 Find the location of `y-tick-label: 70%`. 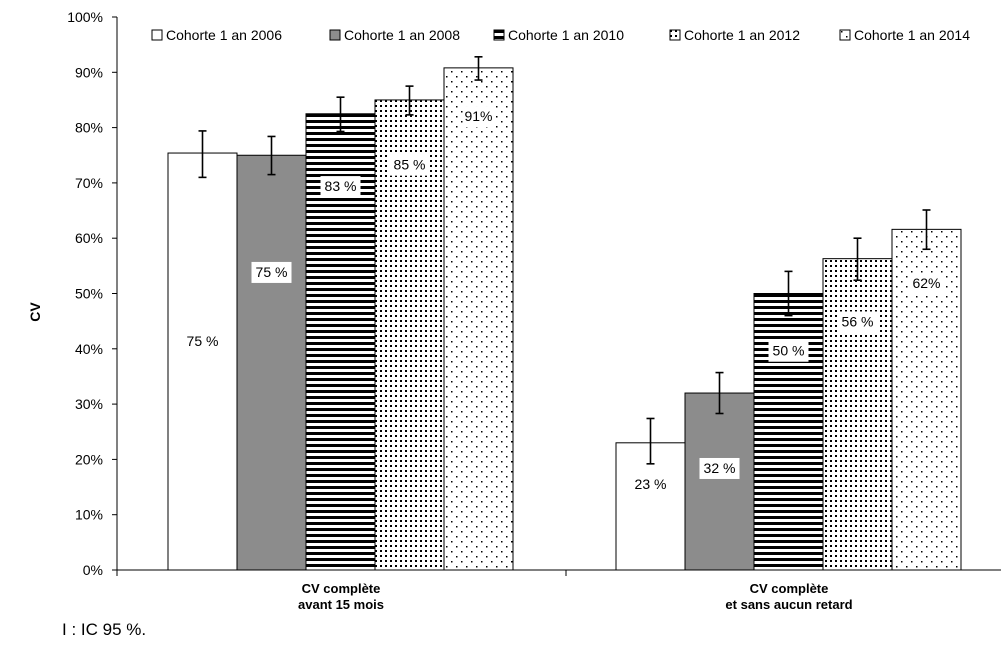

y-tick-label: 70% is located at coordinates (89, 183).